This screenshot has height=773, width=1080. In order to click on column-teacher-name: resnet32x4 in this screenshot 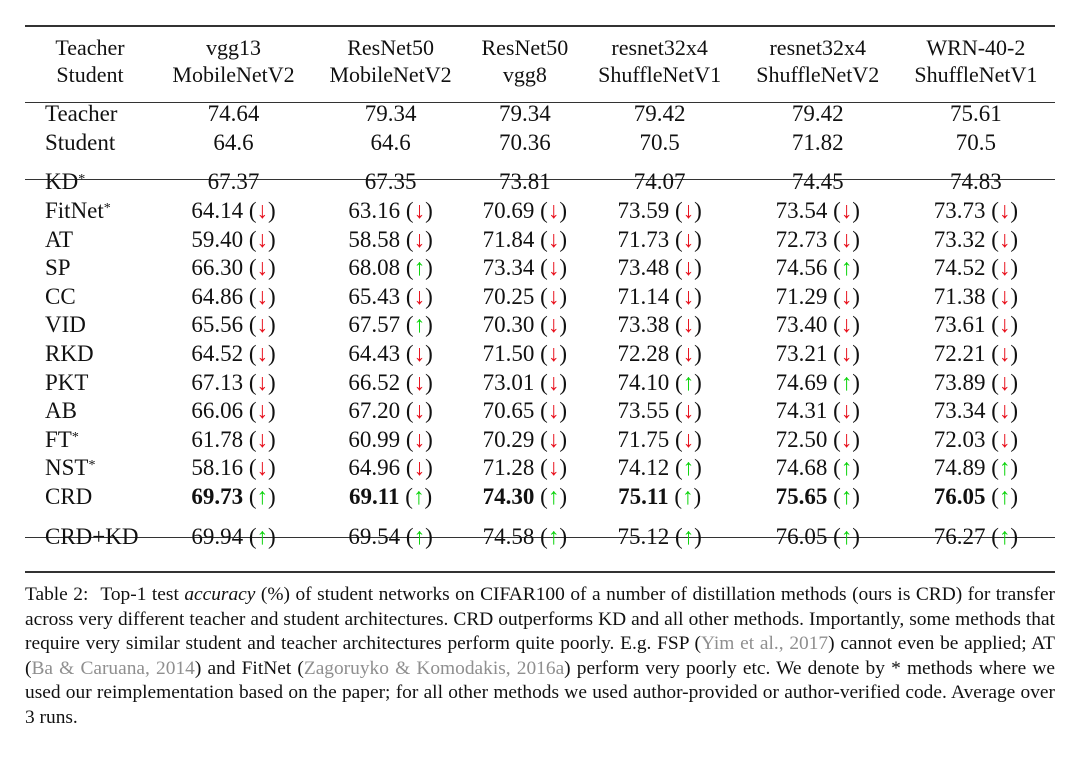, I will do `click(818, 47)`.